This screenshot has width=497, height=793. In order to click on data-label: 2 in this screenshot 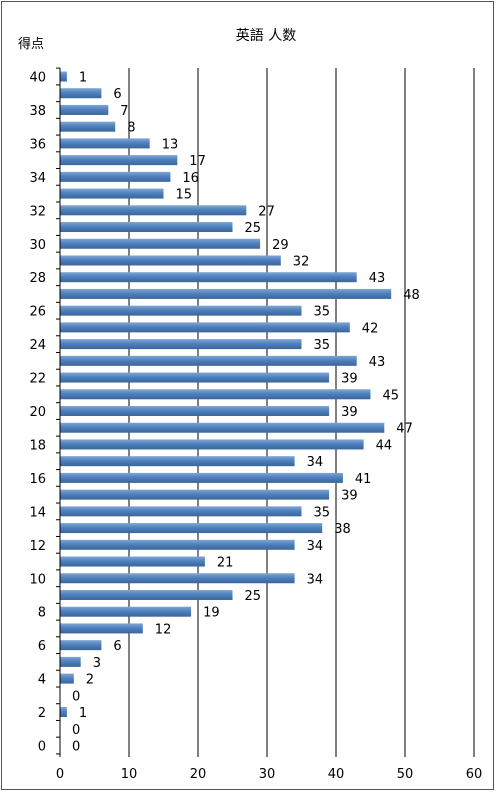, I will do `click(90, 680)`.